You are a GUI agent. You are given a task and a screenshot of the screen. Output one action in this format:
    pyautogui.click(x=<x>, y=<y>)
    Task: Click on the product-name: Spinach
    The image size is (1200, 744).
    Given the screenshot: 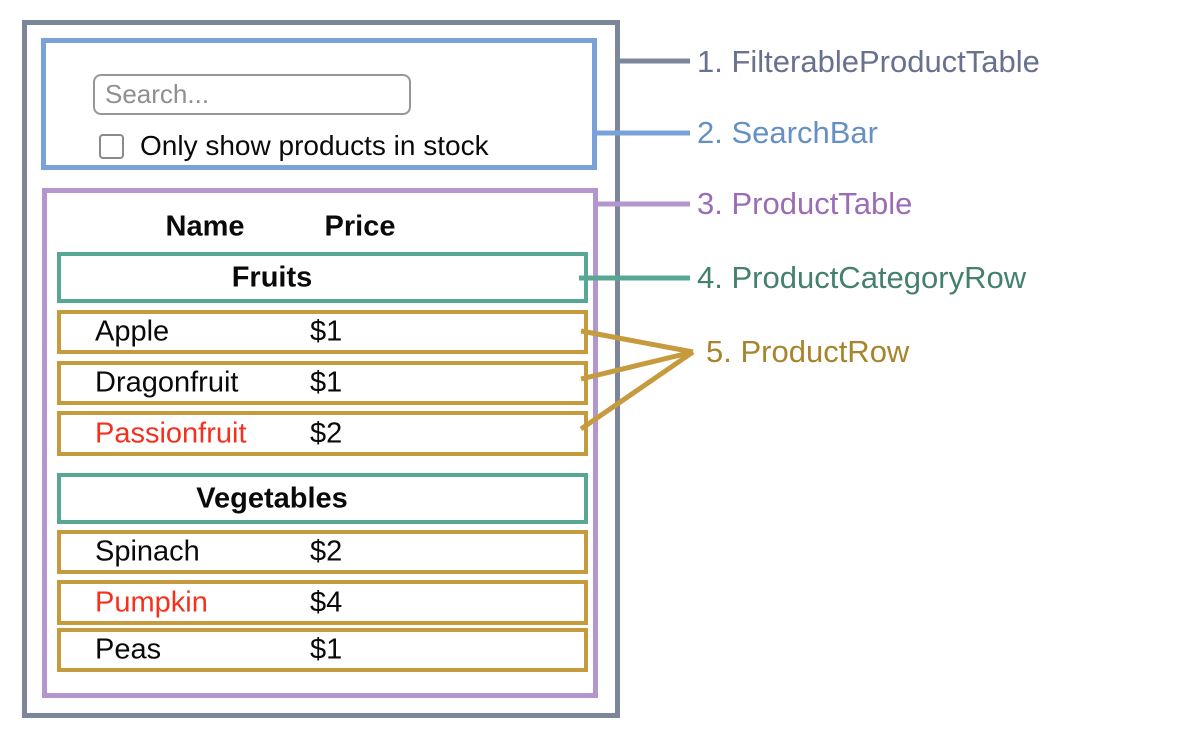 What is the action you would take?
    pyautogui.click(x=147, y=551)
    